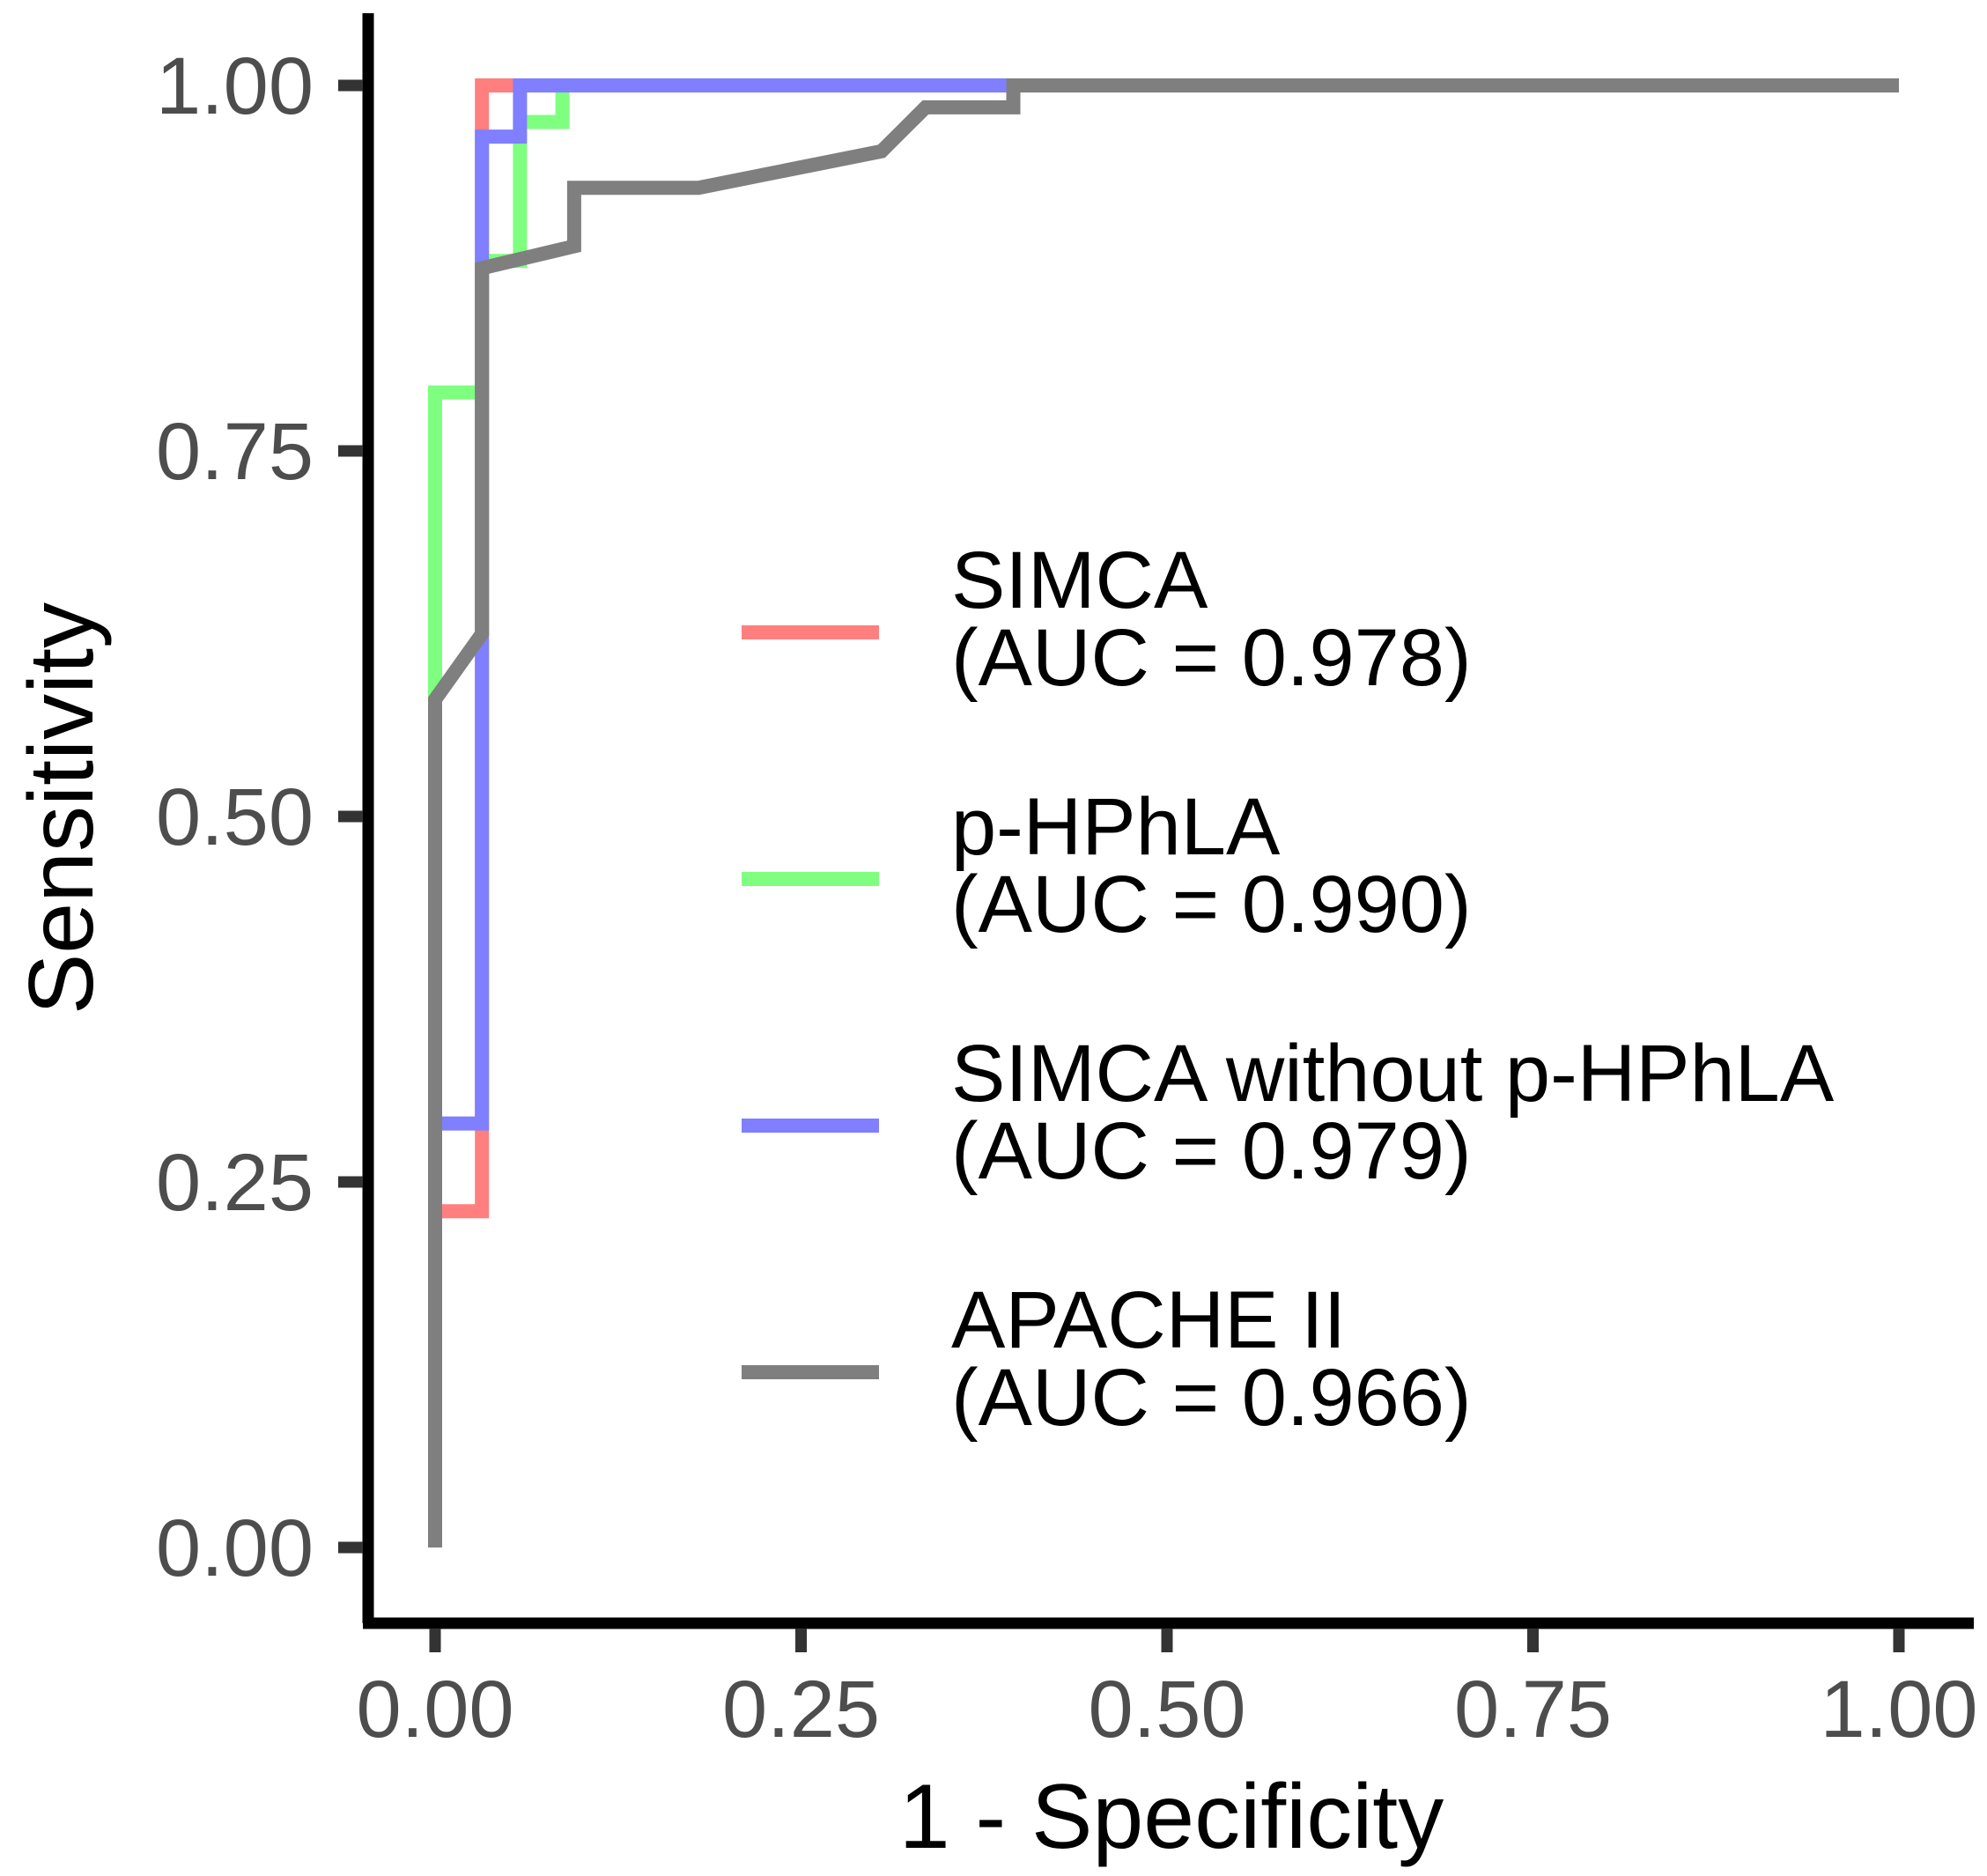 The height and width of the screenshot is (1876, 1987). Describe the element at coordinates (1393, 1074) in the screenshot. I see `legend-label-3: SIMCA without p-HPhLA` at that location.